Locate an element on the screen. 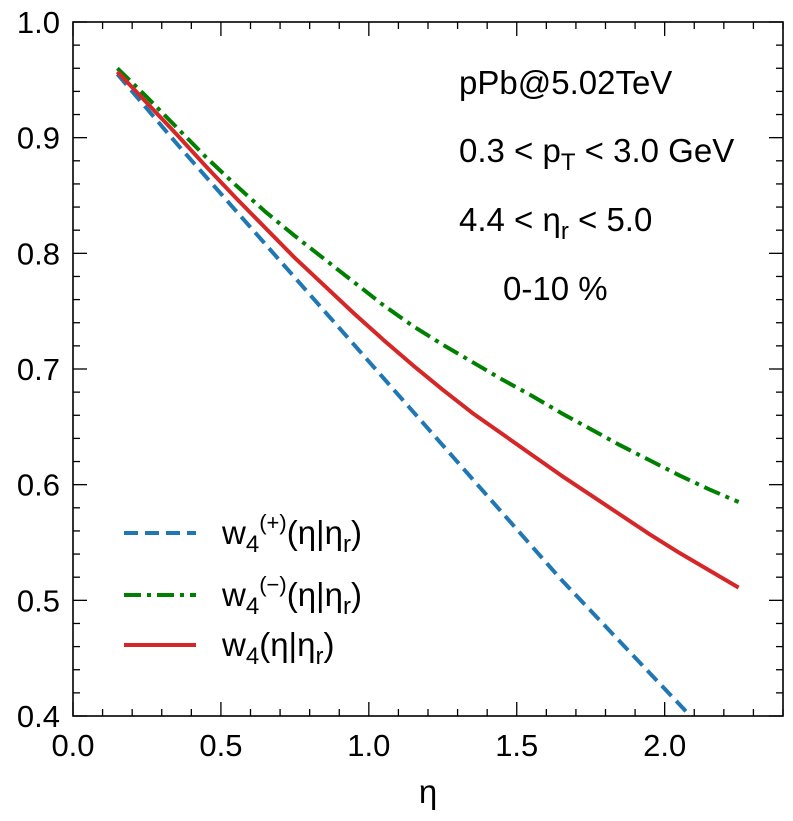  annotation-eta-ref-part-2: < 5.0 is located at coordinates (610, 219).